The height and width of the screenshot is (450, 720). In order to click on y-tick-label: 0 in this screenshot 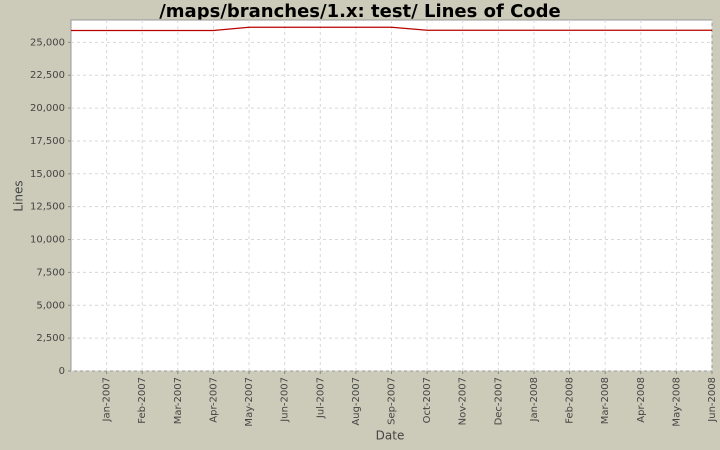, I will do `click(62, 371)`.